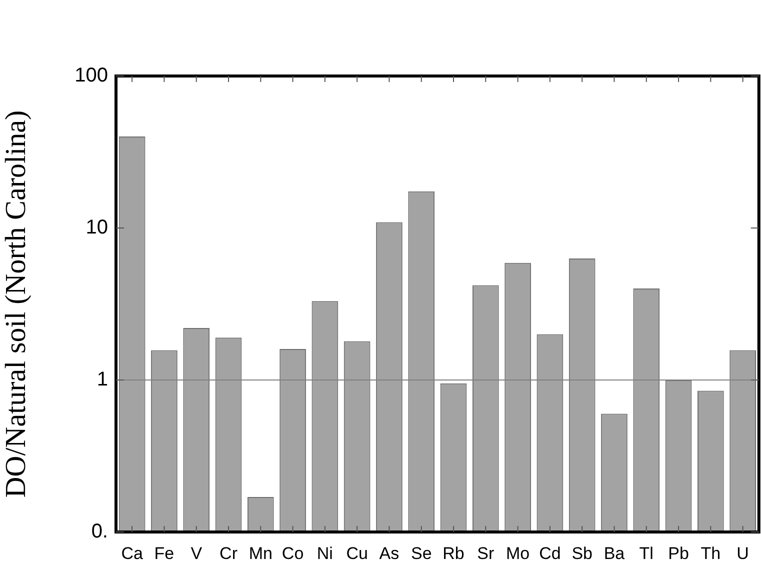 Image resolution: width=761 pixels, height=571 pixels. What do you see at coordinates (260, 553) in the screenshot?
I see `x-tick-label: Mn` at bounding box center [260, 553].